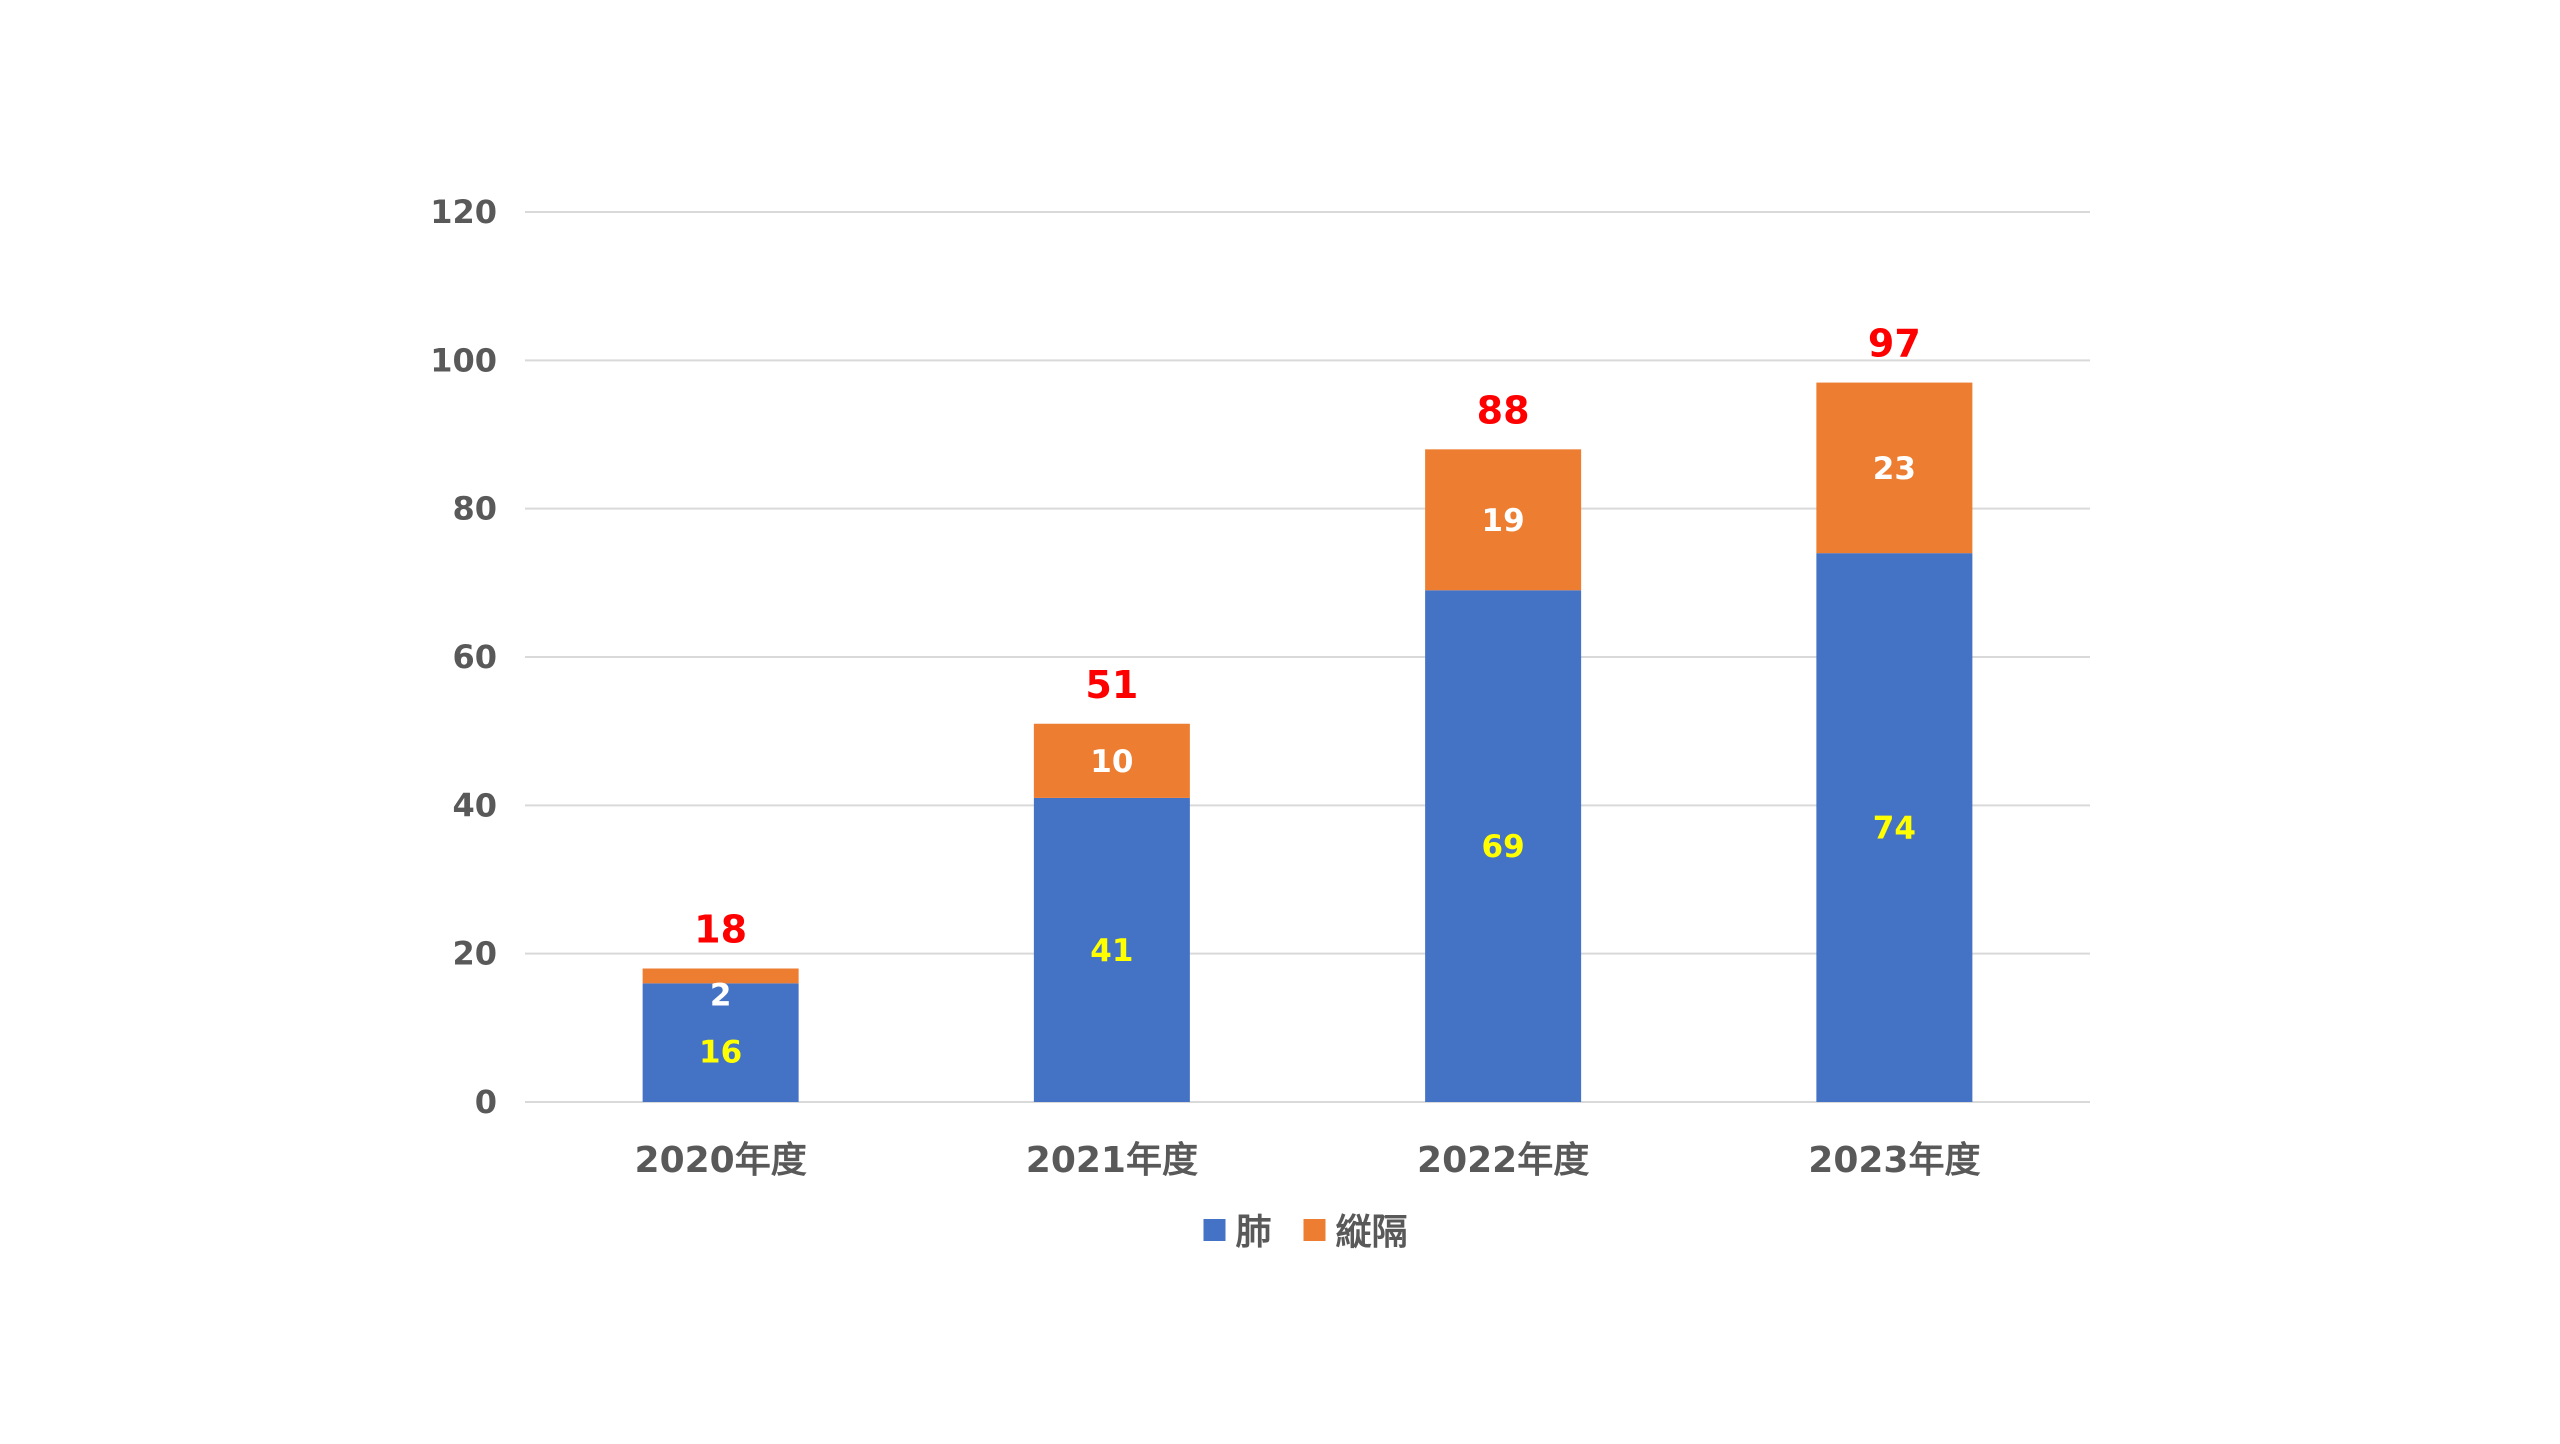 The width and height of the screenshot is (2560, 1444). I want to click on total-label: 51, so click(1111, 685).